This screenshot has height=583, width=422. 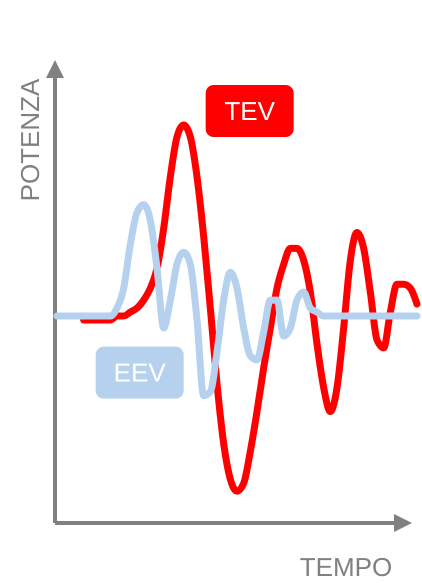 What do you see at coordinates (30, 140) in the screenshot?
I see `y-axis-title: POTENZA` at bounding box center [30, 140].